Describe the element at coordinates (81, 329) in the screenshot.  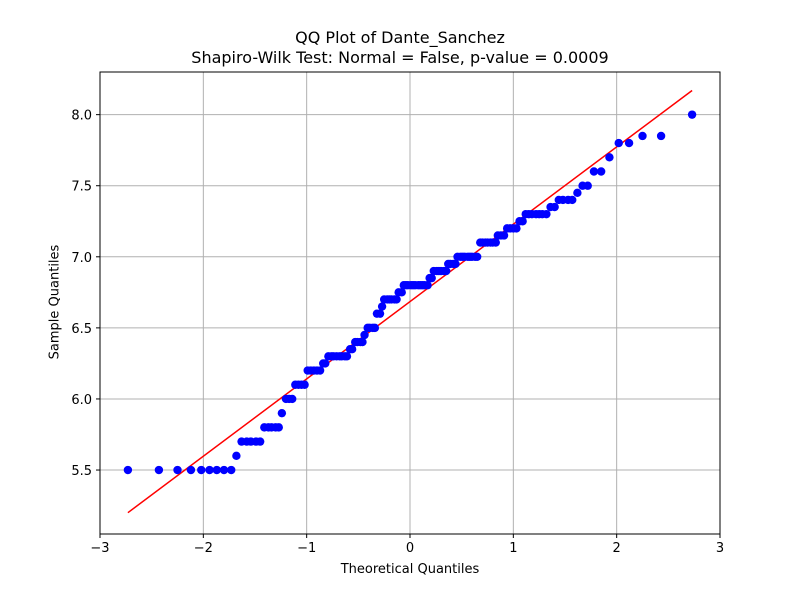
I see `y-tick-label: 6.5` at that location.